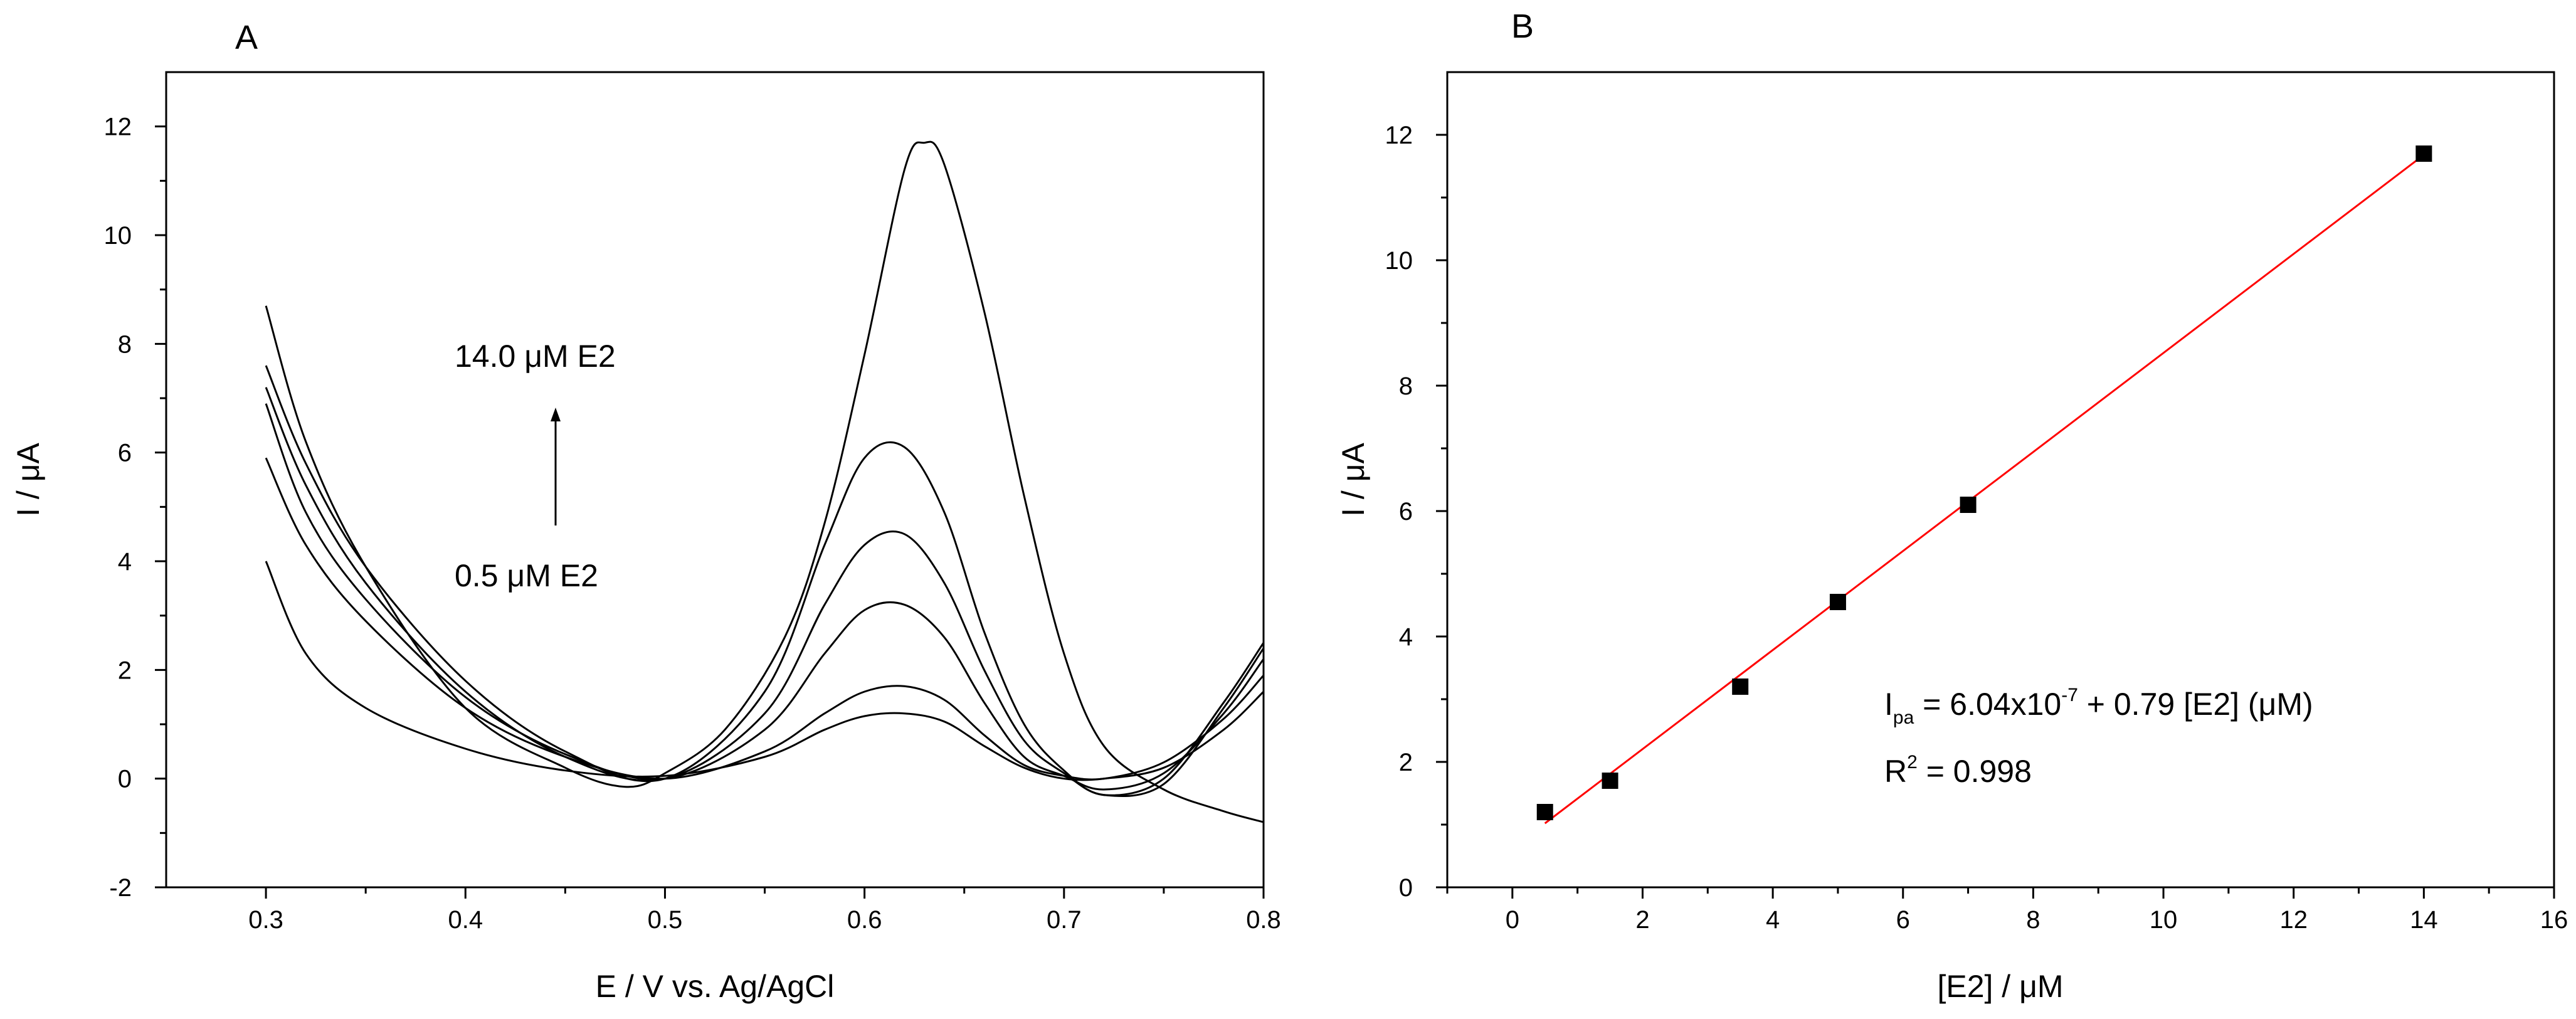 Image resolution: width=2576 pixels, height=1019 pixels. I want to click on annotation-low-concentration: 0.5 μM E2, so click(526, 575).